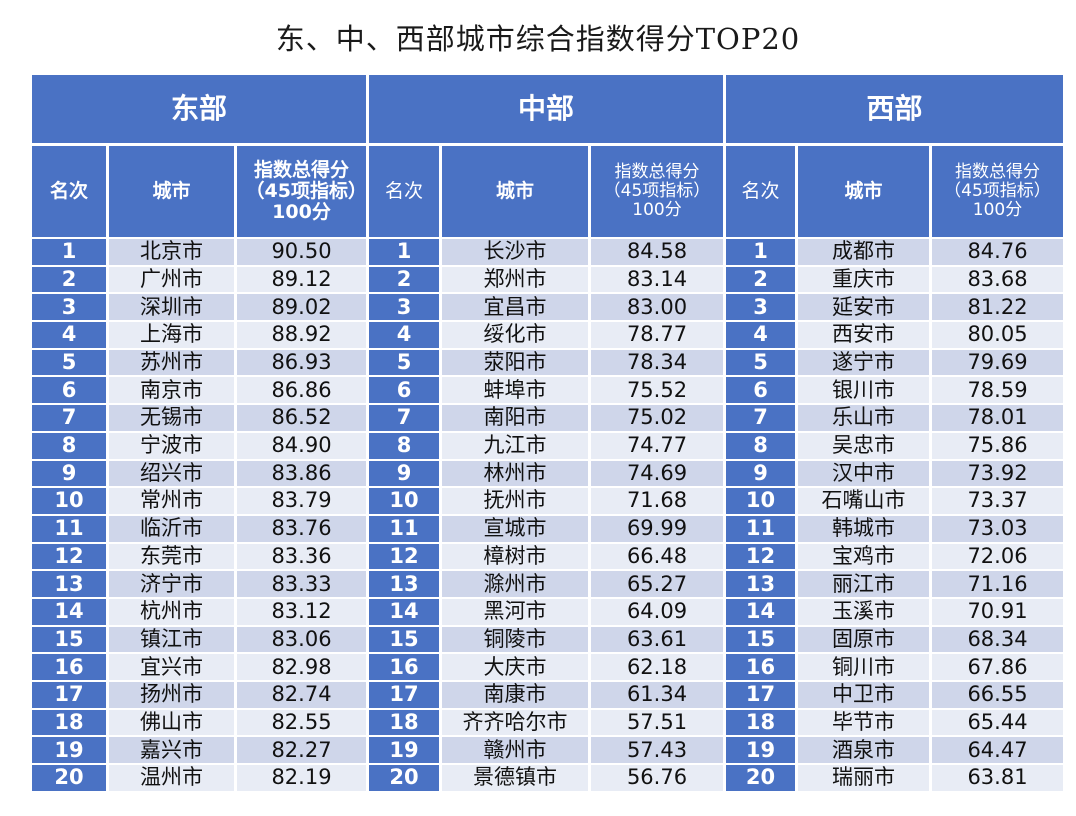 The width and height of the screenshot is (1076, 816). Describe the element at coordinates (171, 779) in the screenshot. I see `city-cell-east: 温州市` at that location.